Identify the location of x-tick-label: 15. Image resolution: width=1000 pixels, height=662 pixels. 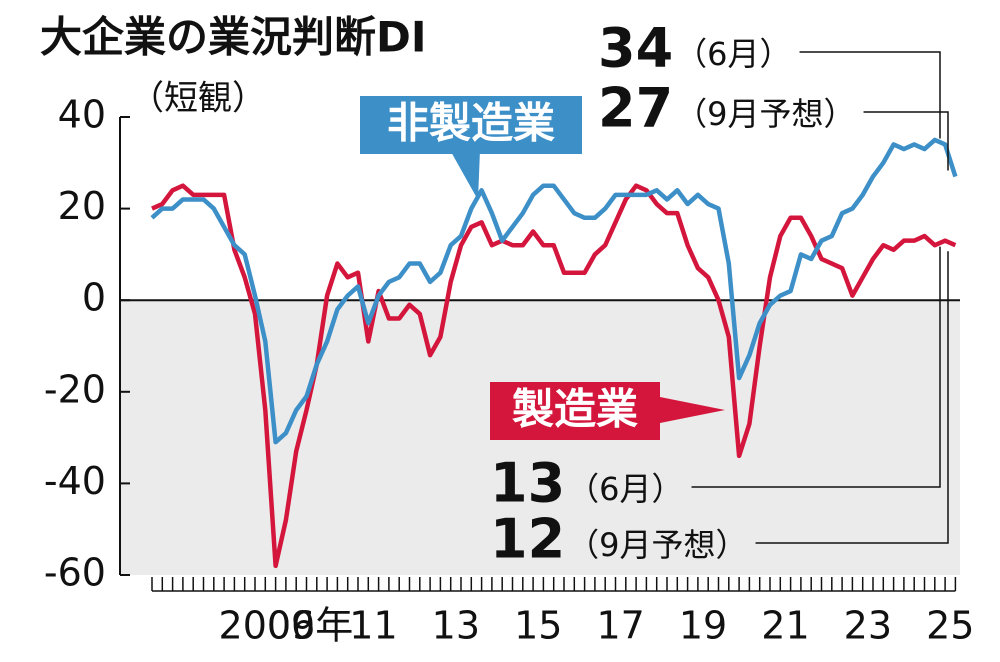
(538, 626).